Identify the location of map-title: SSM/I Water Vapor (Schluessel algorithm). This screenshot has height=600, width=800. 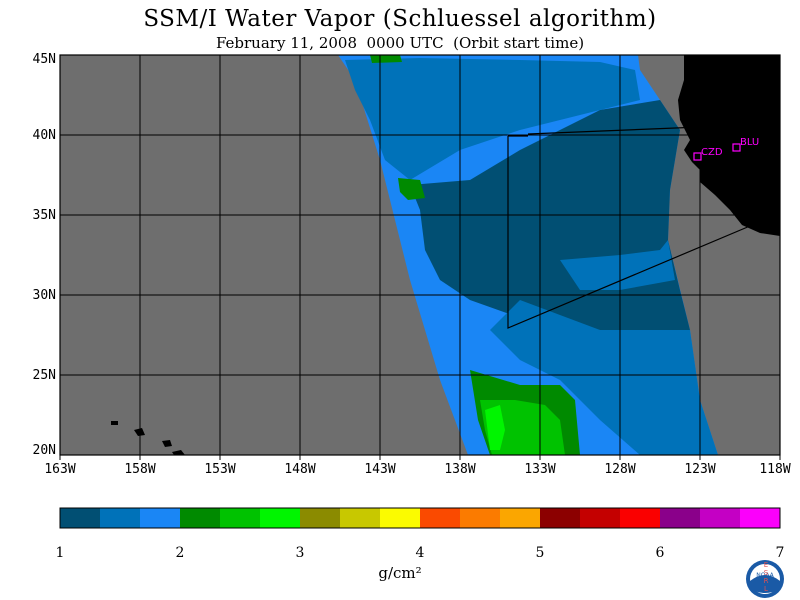
(400, 19).